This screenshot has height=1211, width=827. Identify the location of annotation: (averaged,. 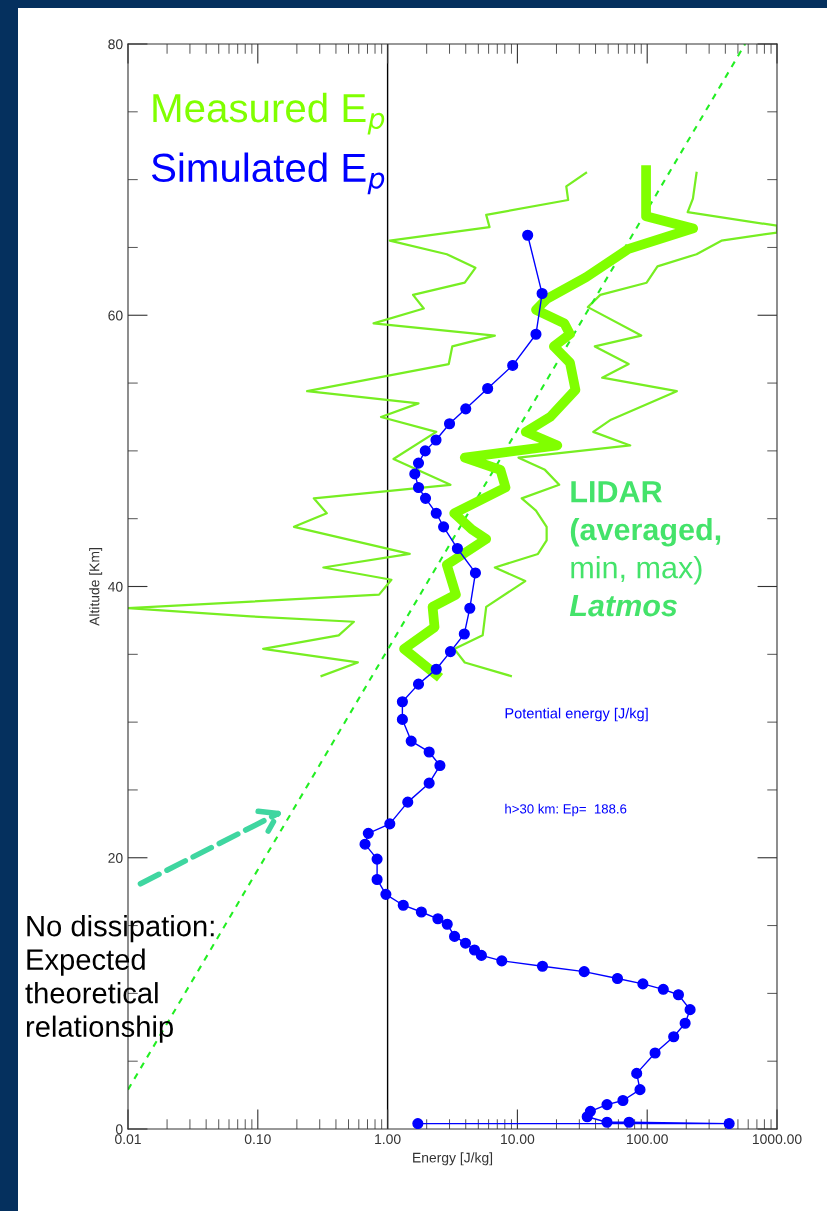
(645, 532).